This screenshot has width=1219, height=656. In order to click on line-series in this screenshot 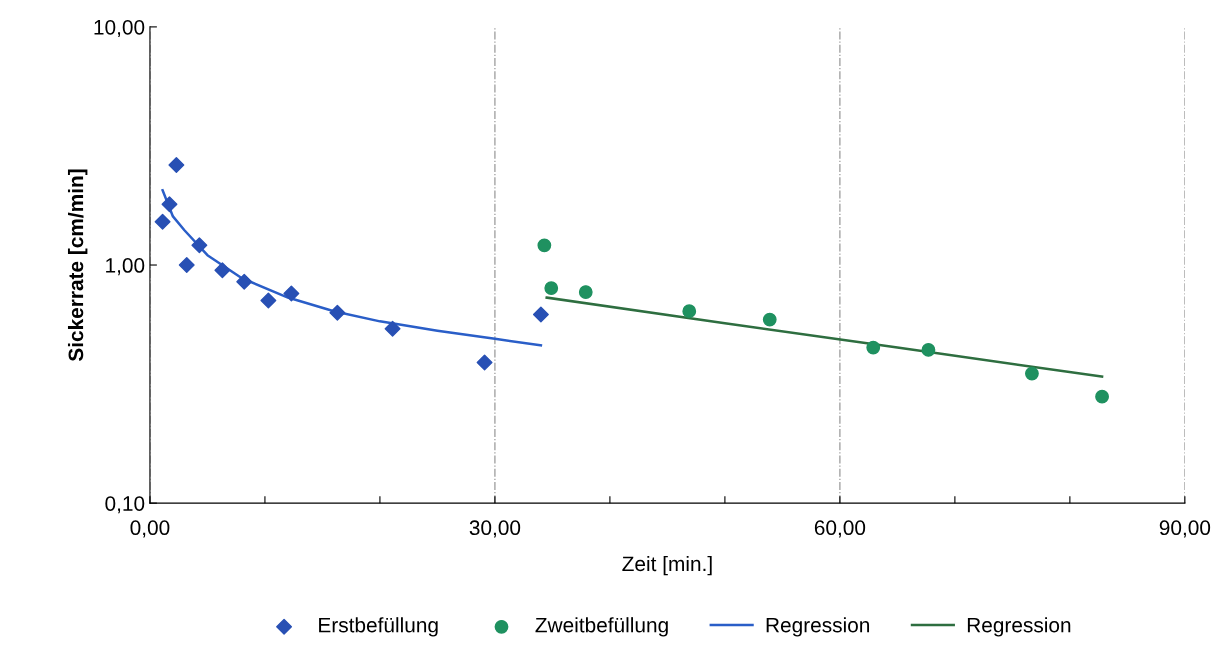, I will do `click(824, 337)`.